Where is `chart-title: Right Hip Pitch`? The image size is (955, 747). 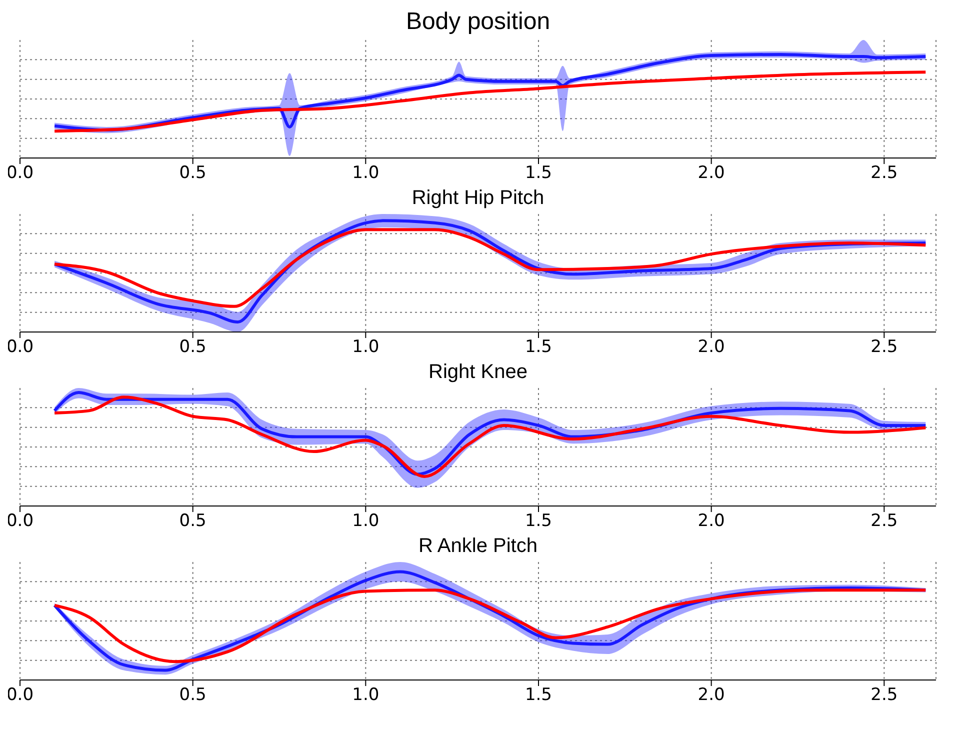 chart-title: Right Hip Pitch is located at coordinates (478, 198).